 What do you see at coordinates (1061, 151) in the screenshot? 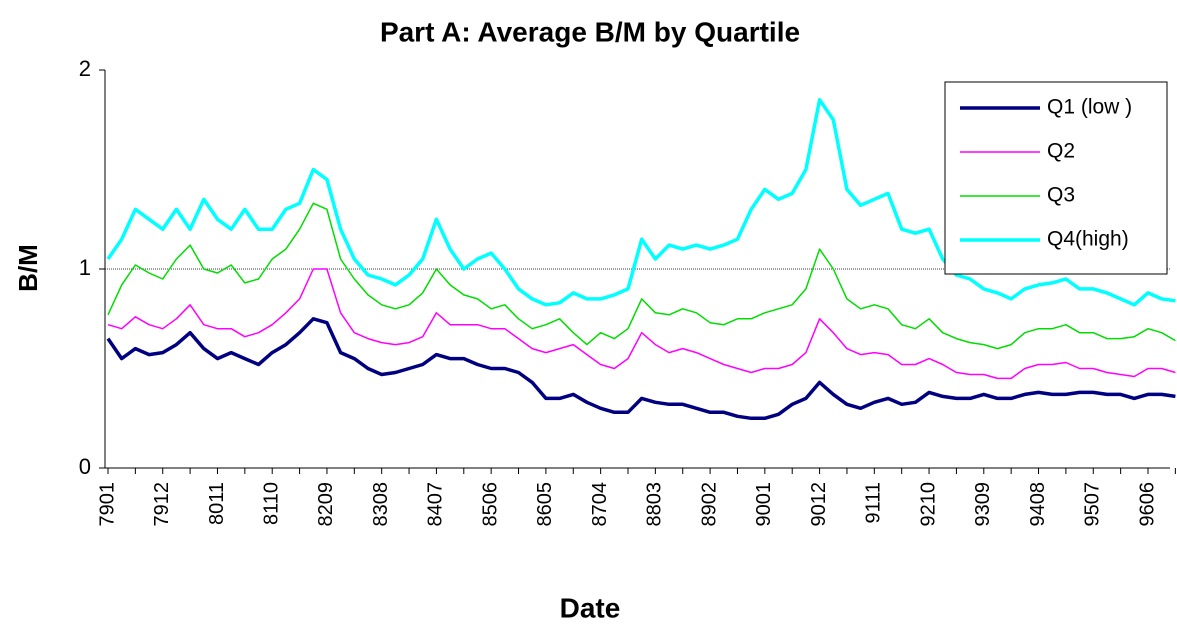
I see `legend-label: Q2` at bounding box center [1061, 151].